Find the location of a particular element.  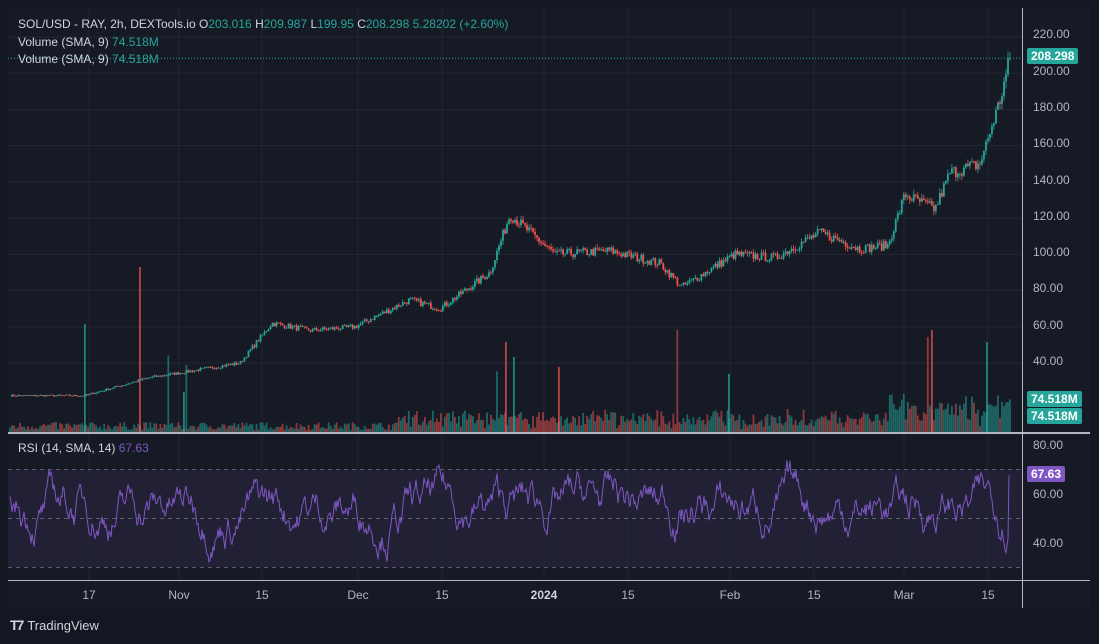

rsi-legend: RSI (14, SMA, 14) 67.63 is located at coordinates (83, 448).